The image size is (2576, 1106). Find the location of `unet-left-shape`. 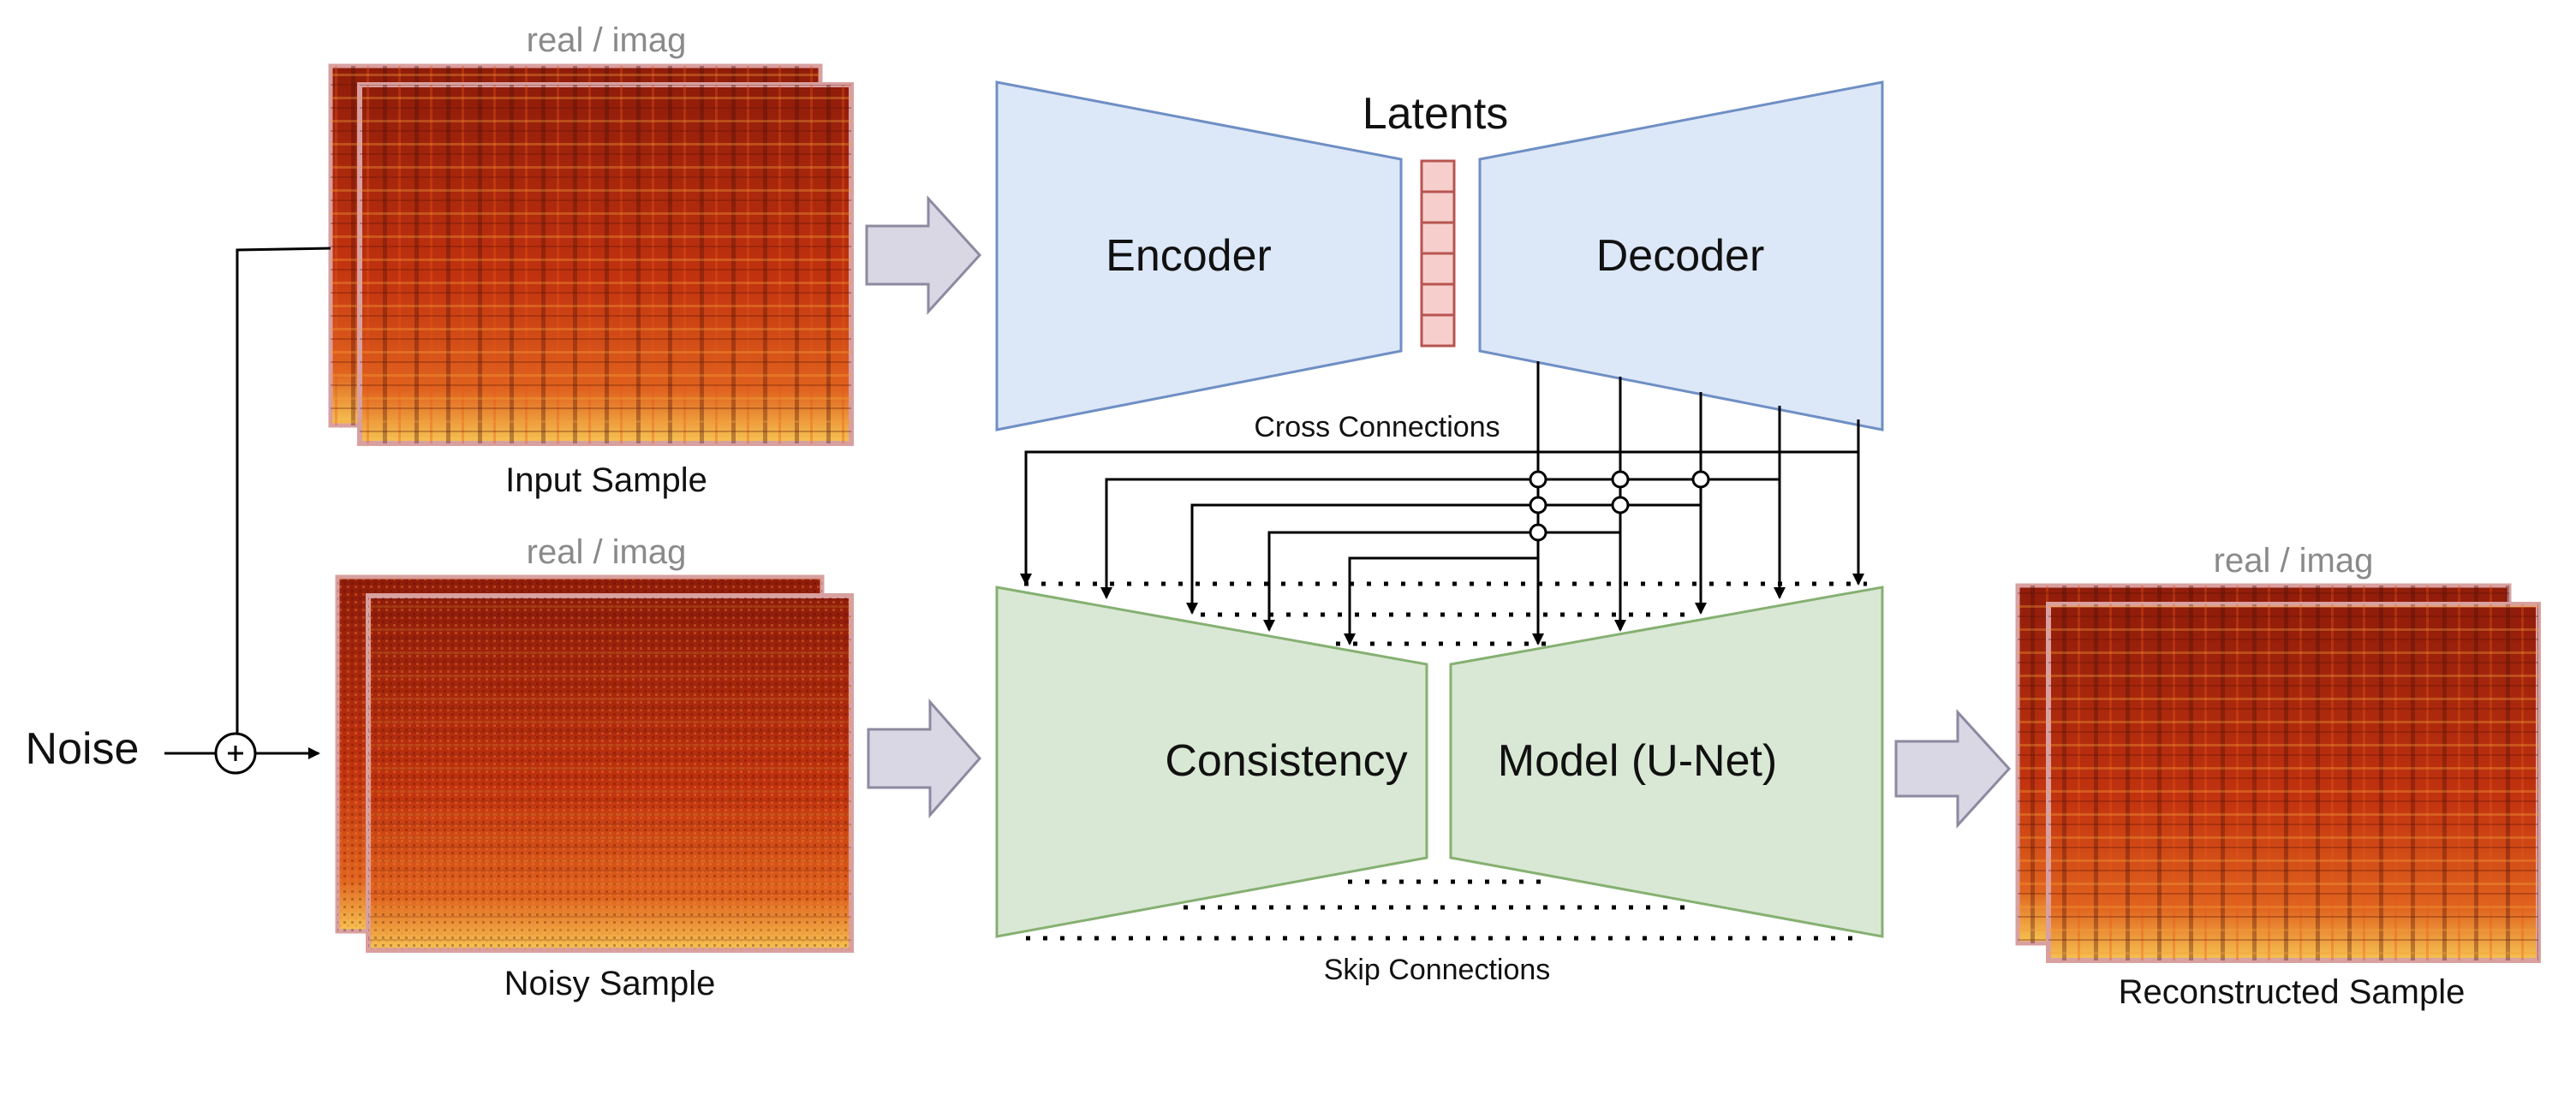

unet-left-shape is located at coordinates (1211, 762).